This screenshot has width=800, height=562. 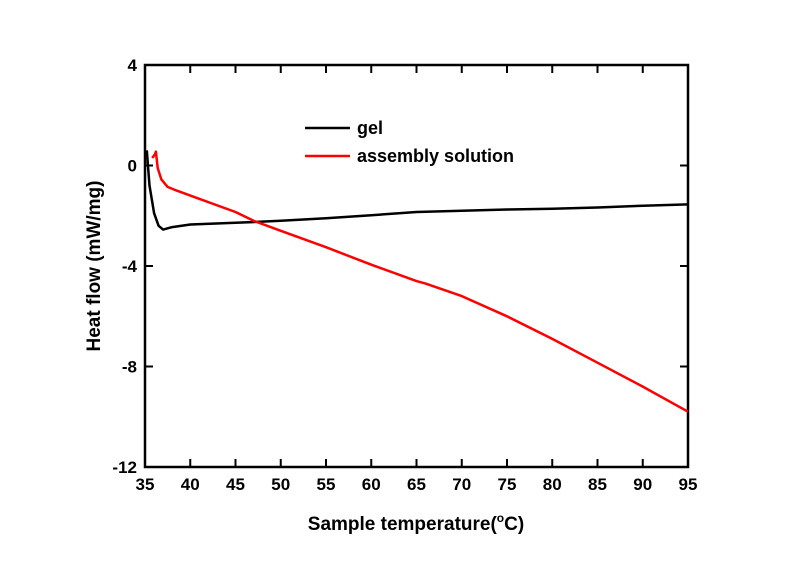 What do you see at coordinates (130, 266) in the screenshot?
I see `y-tick-label: -4` at bounding box center [130, 266].